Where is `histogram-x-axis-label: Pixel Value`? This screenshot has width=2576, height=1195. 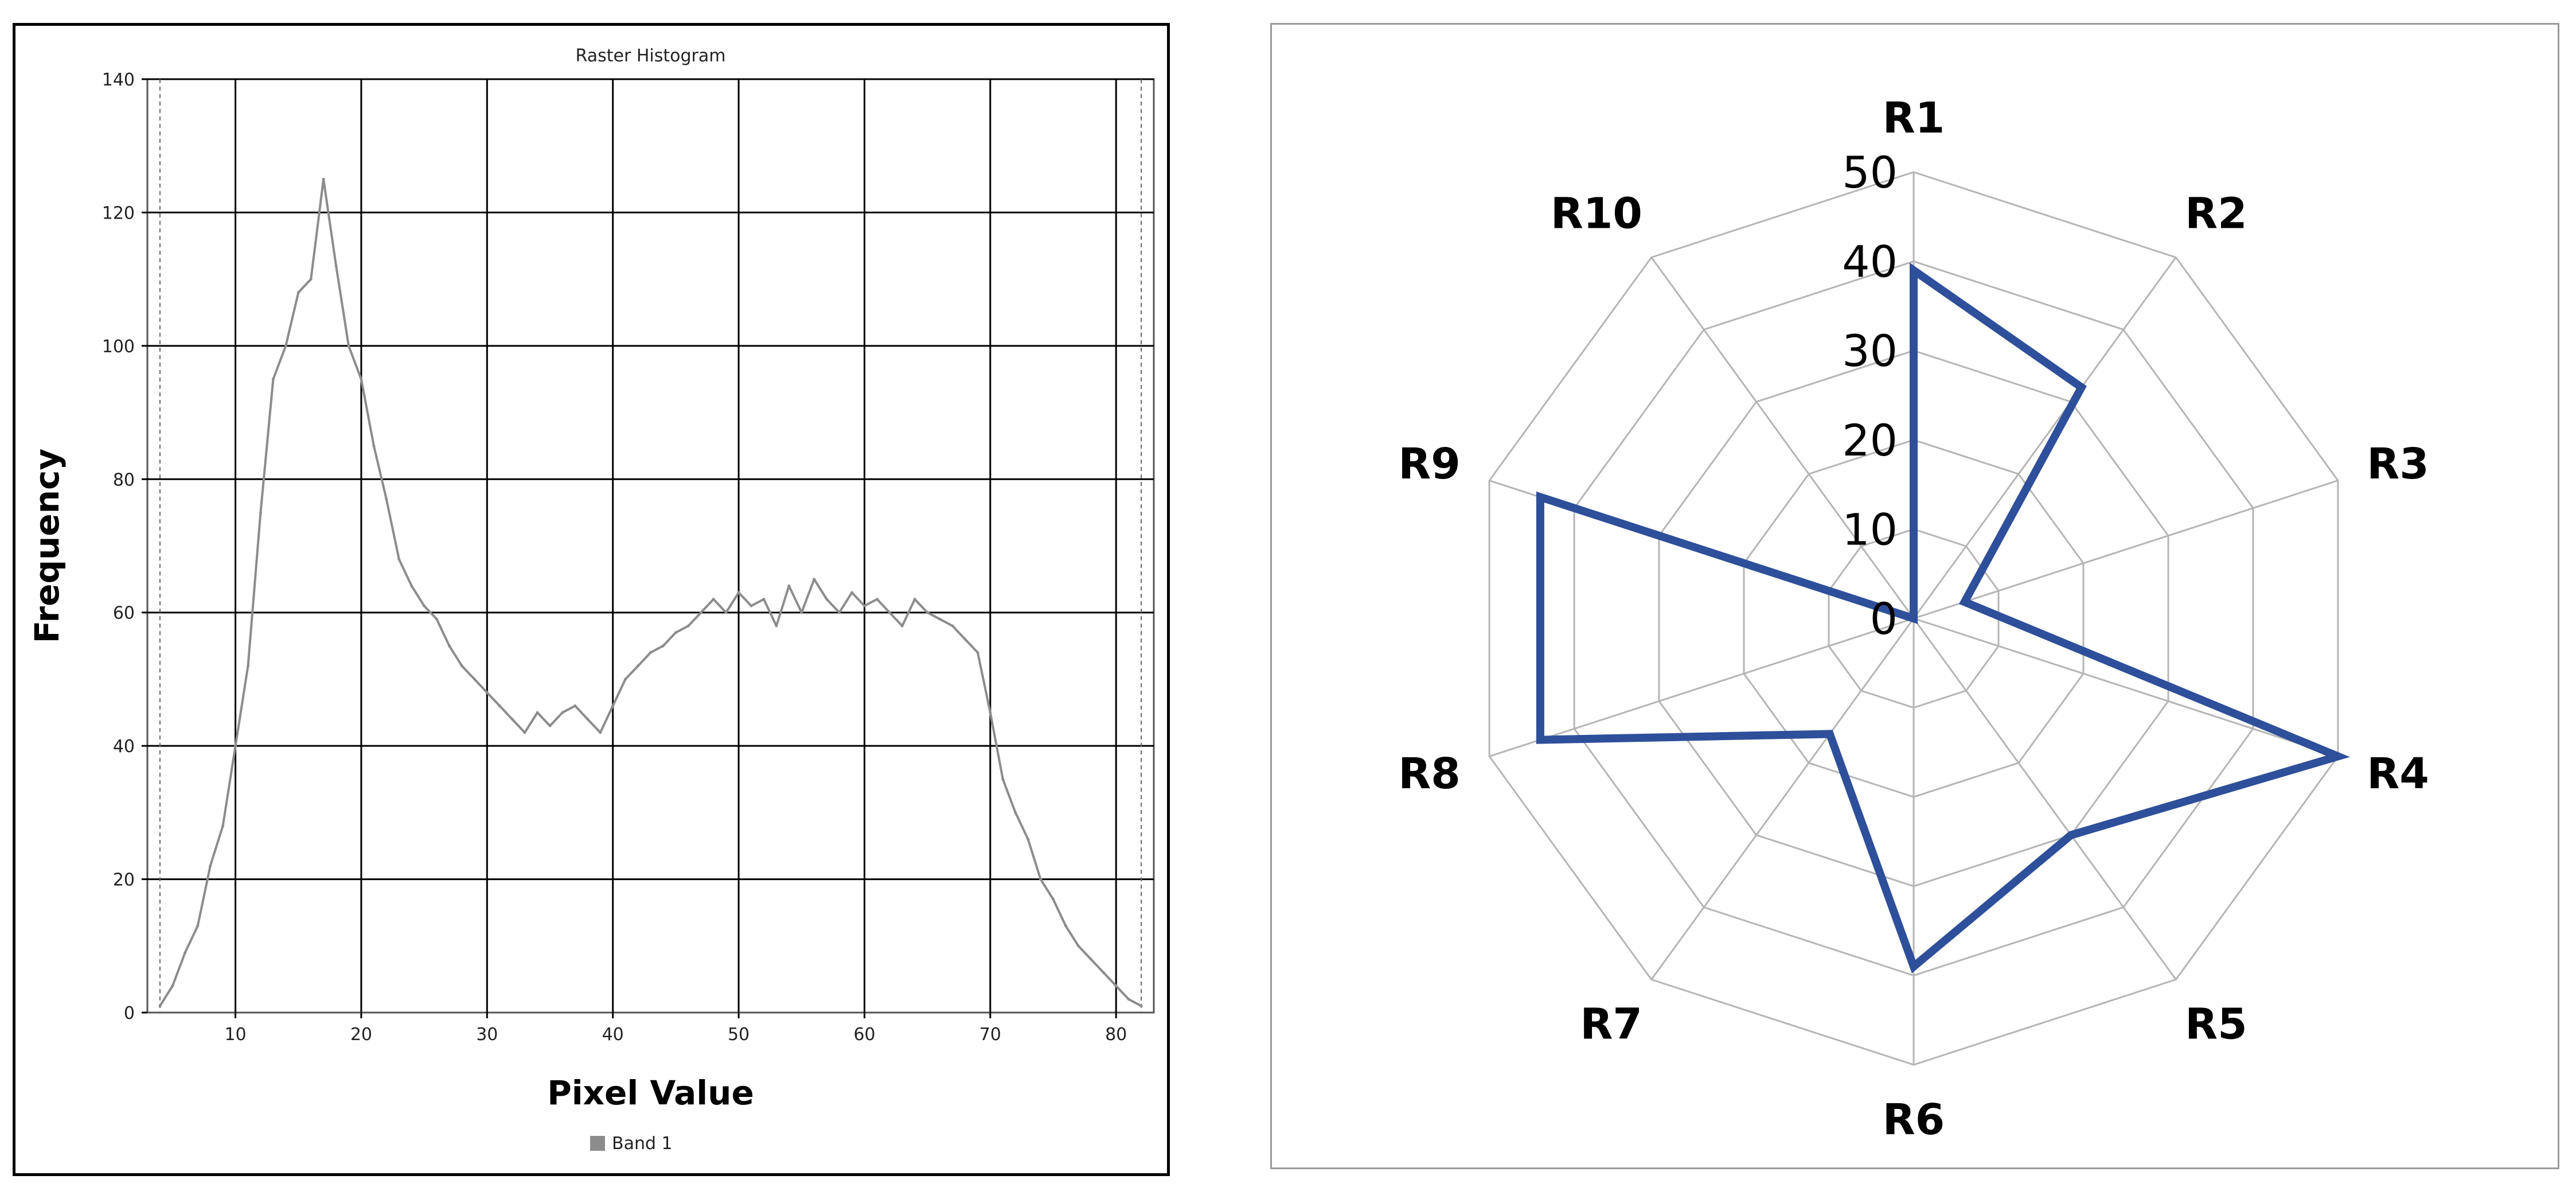
histogram-x-axis-label: Pixel Value is located at coordinates (651, 1092).